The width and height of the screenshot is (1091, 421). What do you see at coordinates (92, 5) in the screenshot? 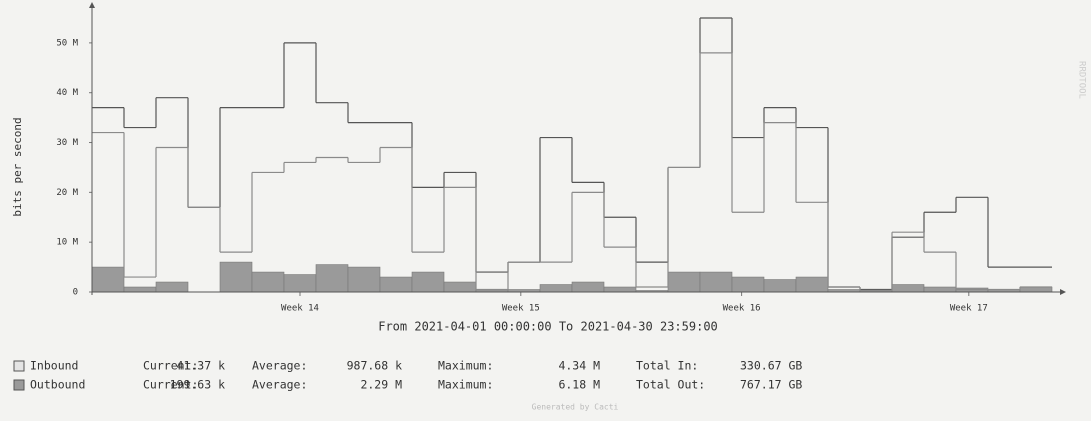
I see `y-axis-arrow` at bounding box center [92, 5].